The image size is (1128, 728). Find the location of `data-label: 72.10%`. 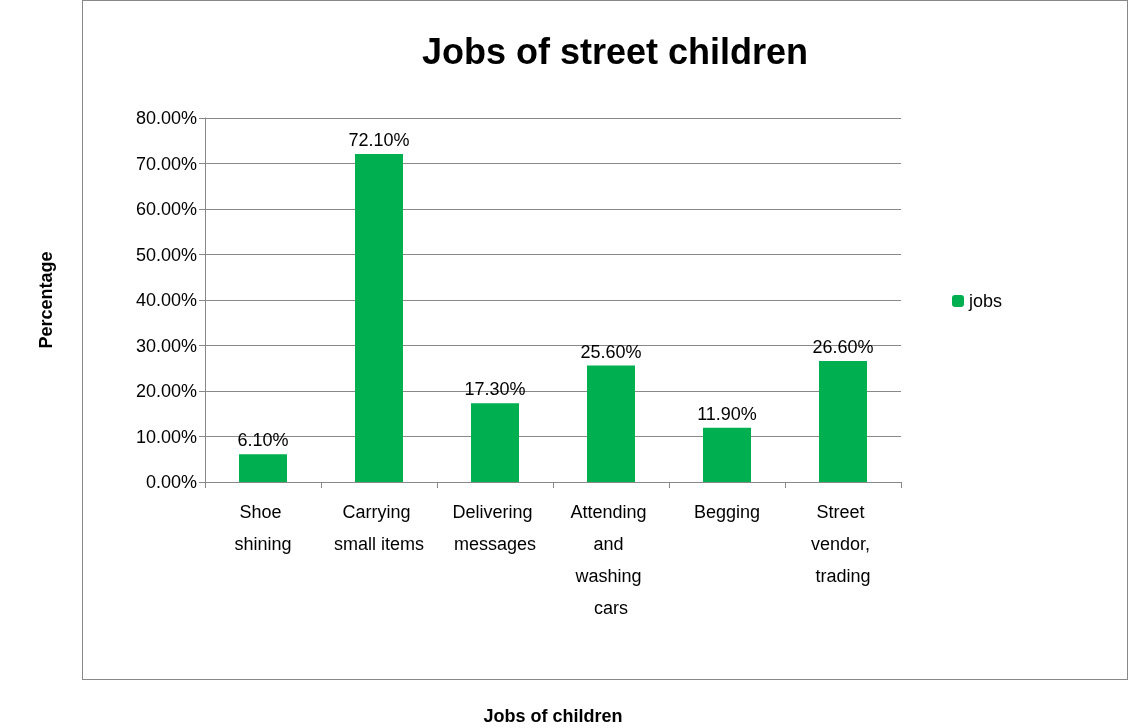

data-label: 72.10% is located at coordinates (379, 139).